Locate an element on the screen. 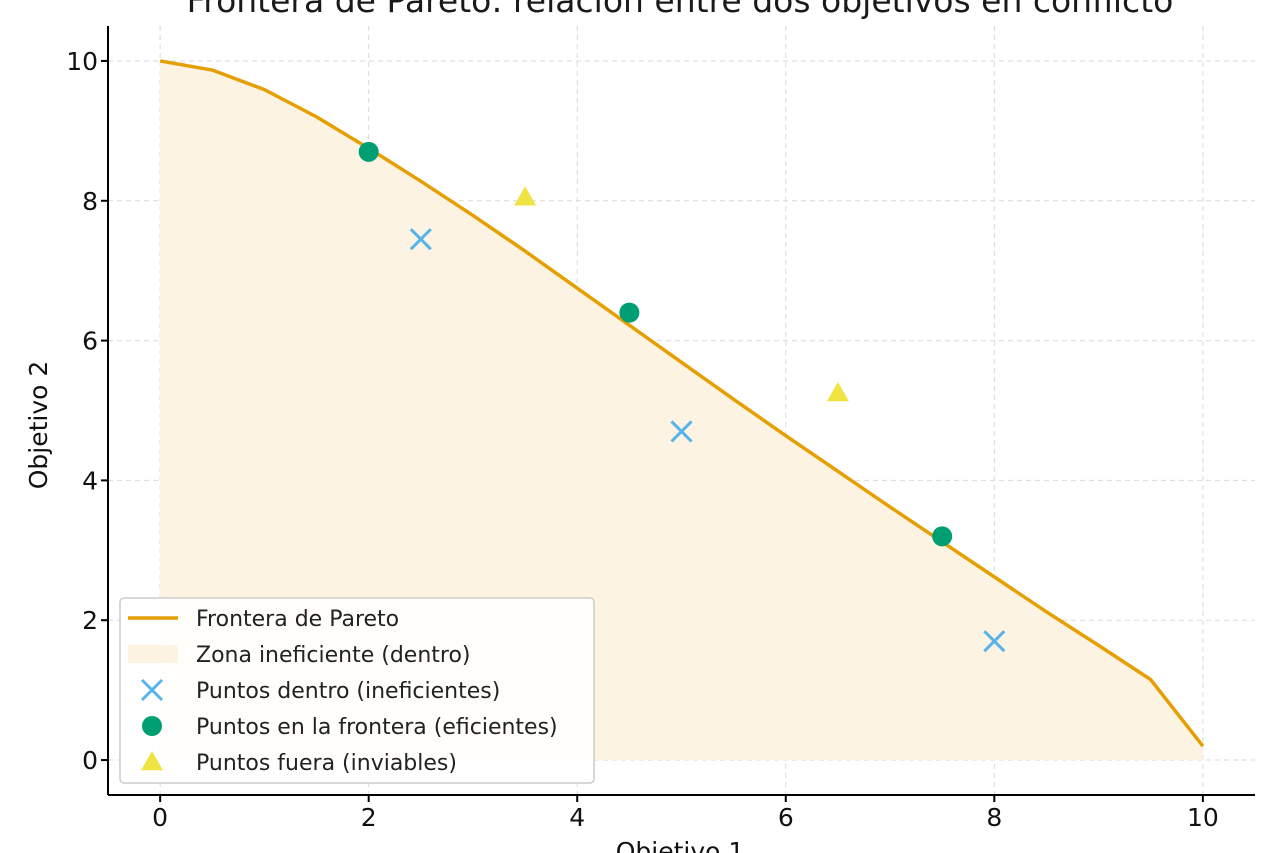 The width and height of the screenshot is (1280, 853). x-axis-label: Objetivo 1 is located at coordinates (680, 845).